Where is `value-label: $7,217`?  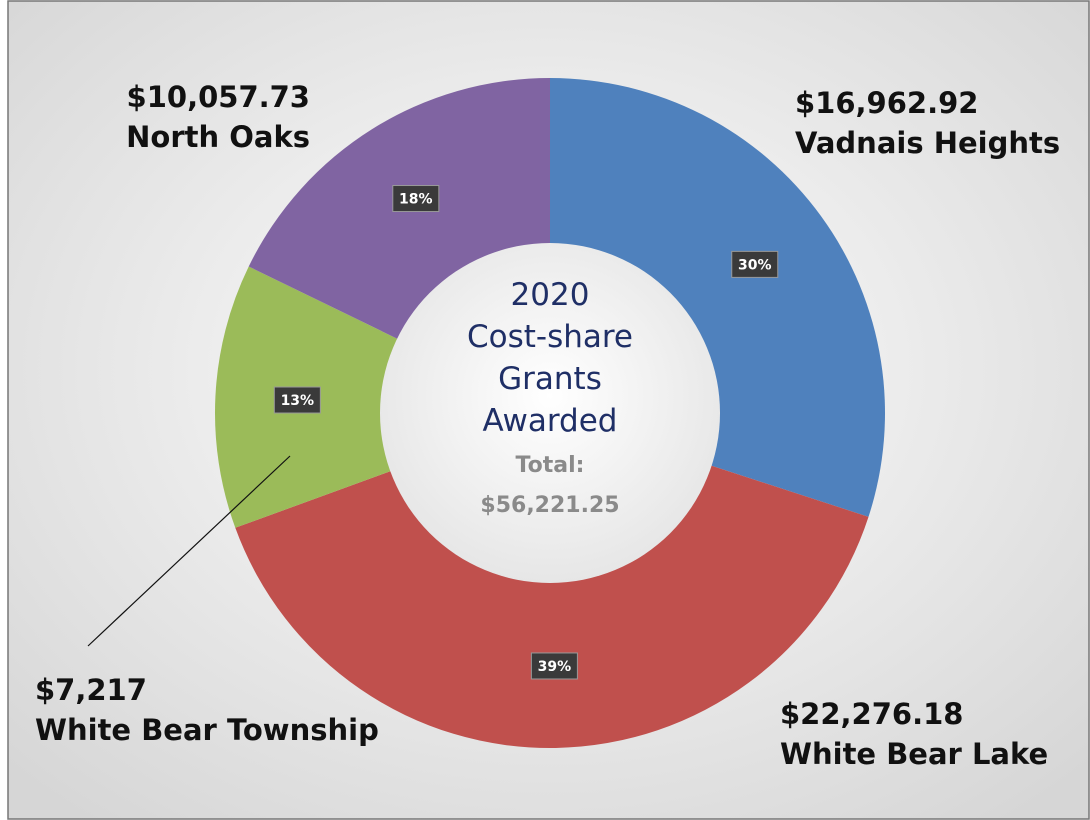 value-label: $7,217 is located at coordinates (91, 690).